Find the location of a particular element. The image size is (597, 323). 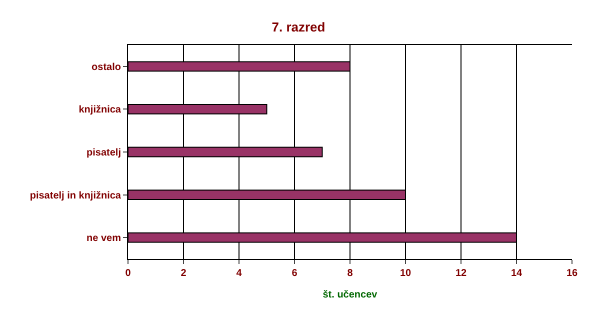

x-tick-label: 6 is located at coordinates (295, 273).